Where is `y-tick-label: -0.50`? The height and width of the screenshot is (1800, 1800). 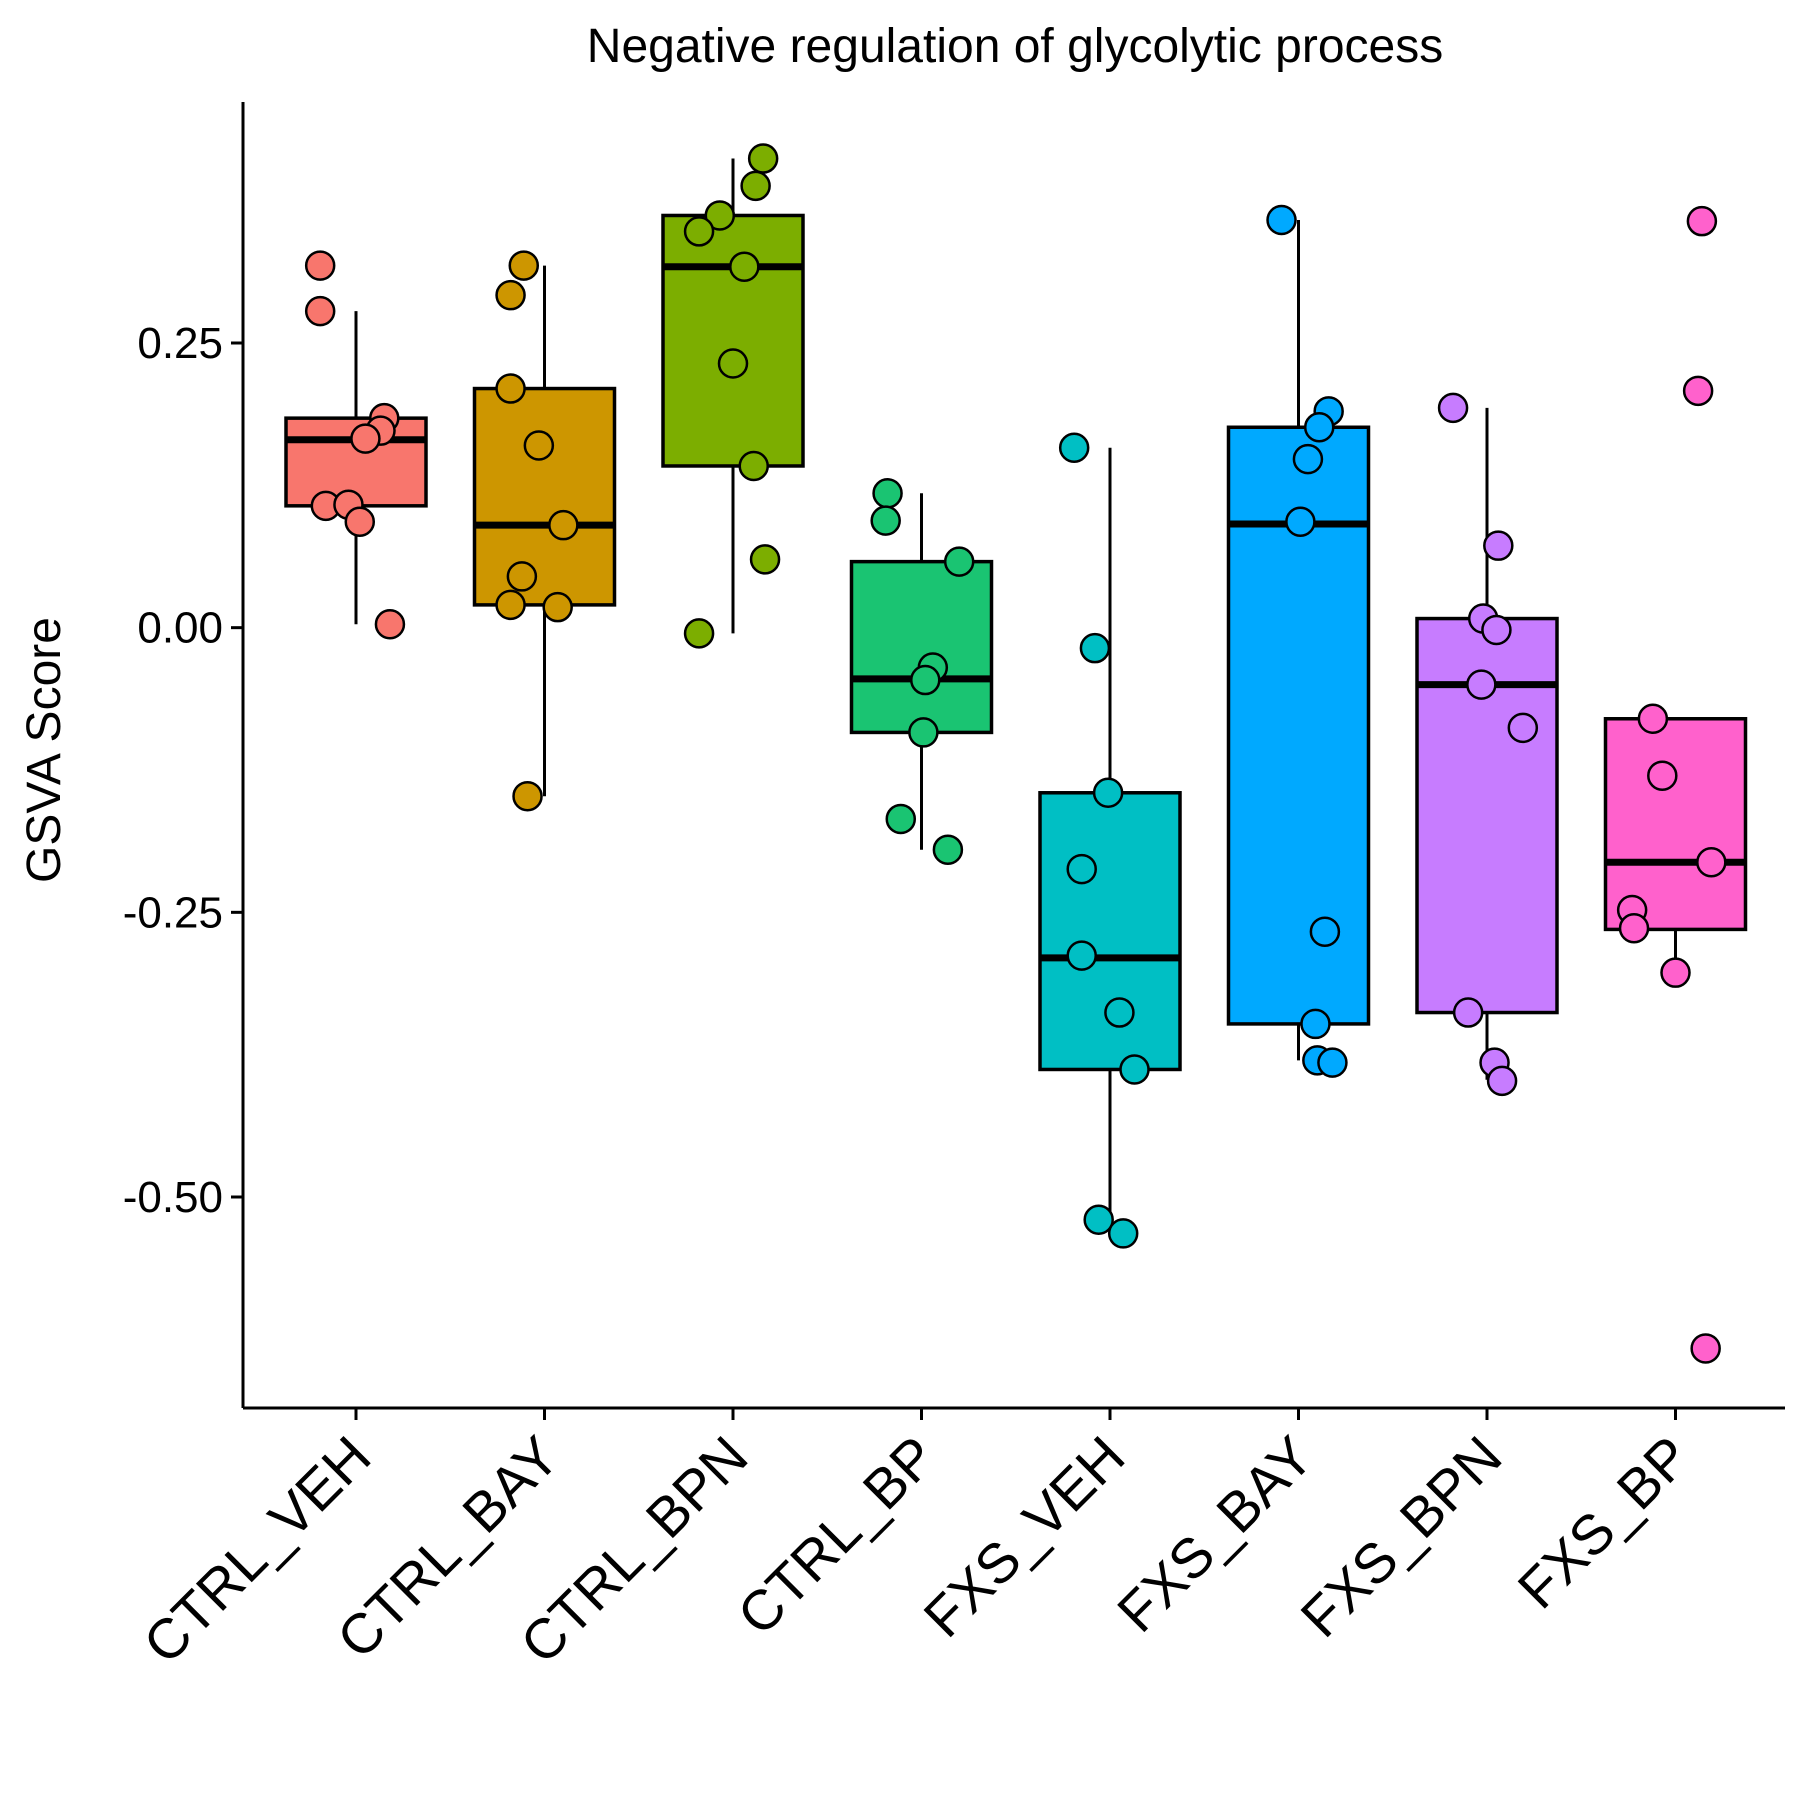
y-tick-label: -0.50 is located at coordinates (173, 1197).